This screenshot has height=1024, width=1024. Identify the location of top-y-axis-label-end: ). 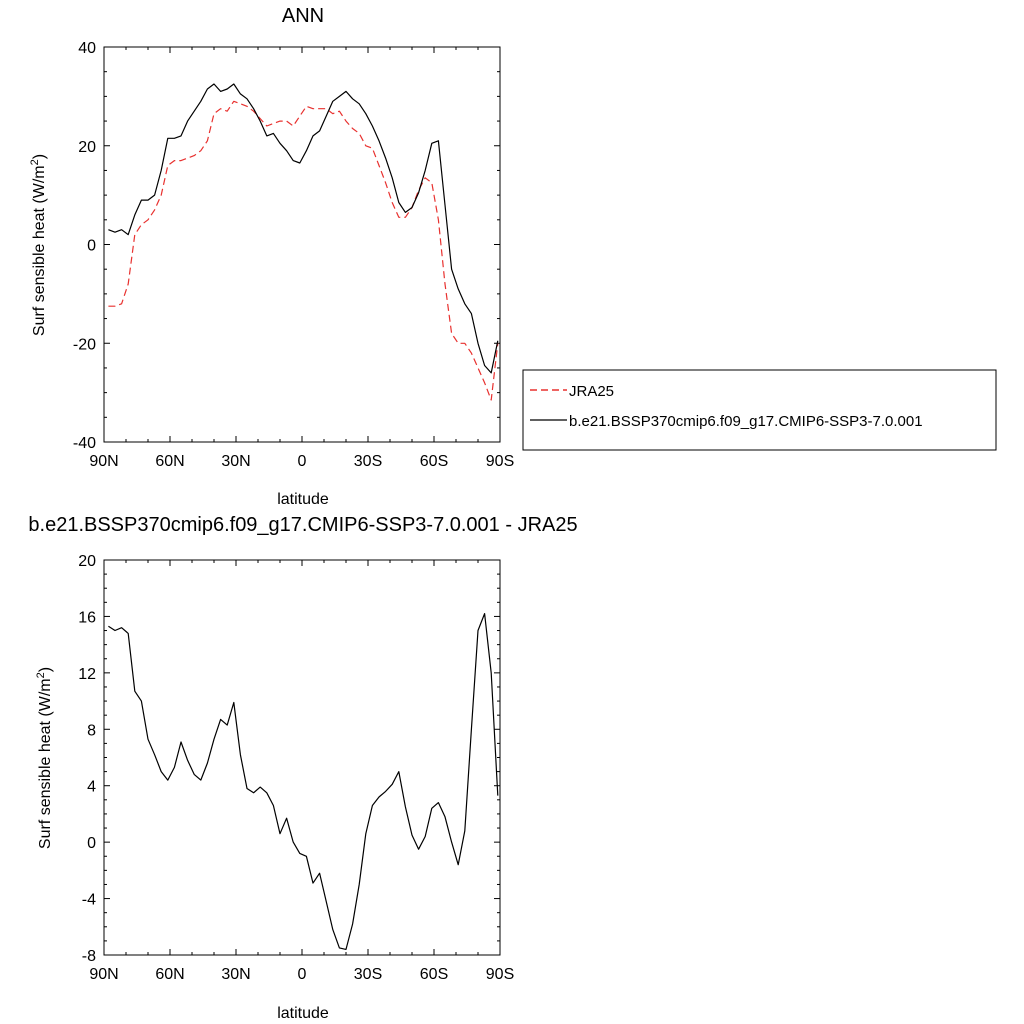
(39, 156).